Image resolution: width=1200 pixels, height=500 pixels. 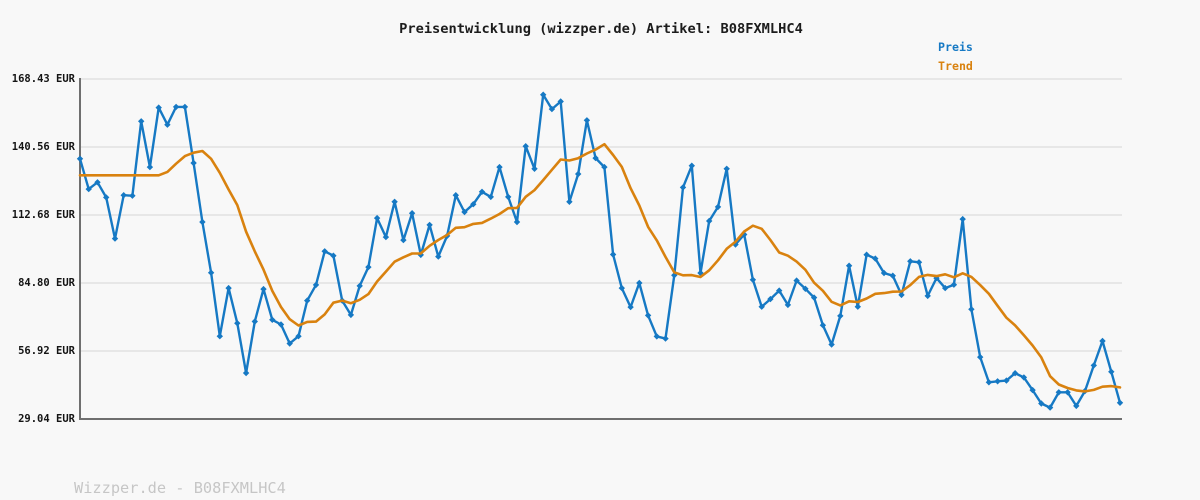 What do you see at coordinates (43, 146) in the screenshot?
I see `y-tick-label: 140.56 EUR` at bounding box center [43, 146].